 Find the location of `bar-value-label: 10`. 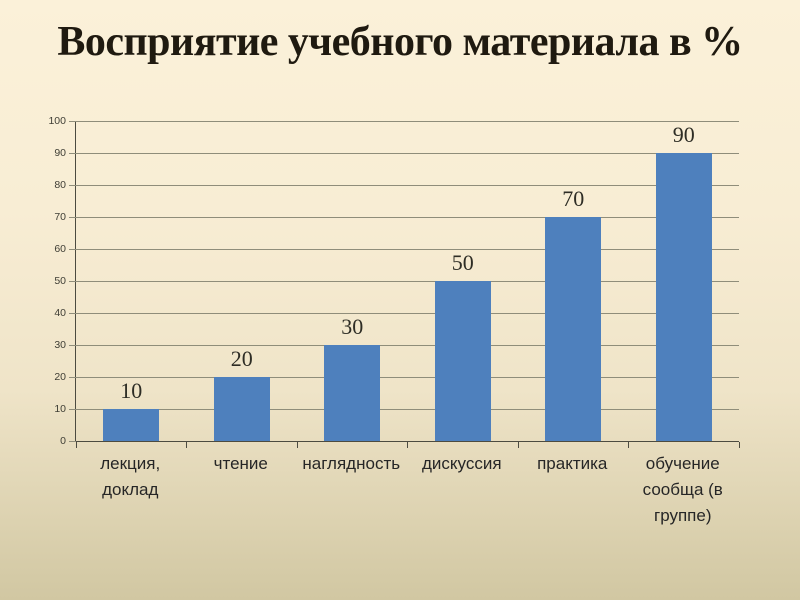

bar-value-label: 10 is located at coordinates (131, 390).